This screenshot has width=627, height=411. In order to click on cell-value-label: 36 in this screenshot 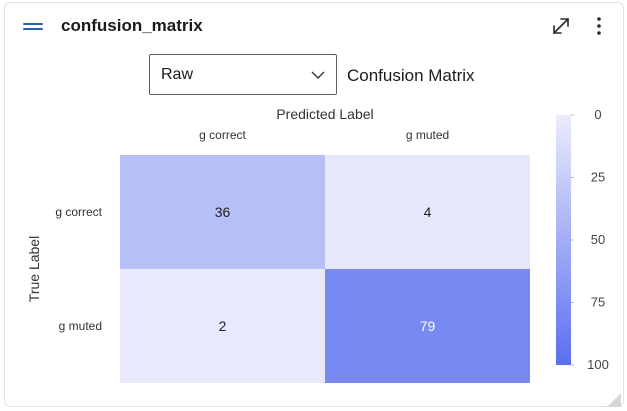, I will do `click(223, 212)`.